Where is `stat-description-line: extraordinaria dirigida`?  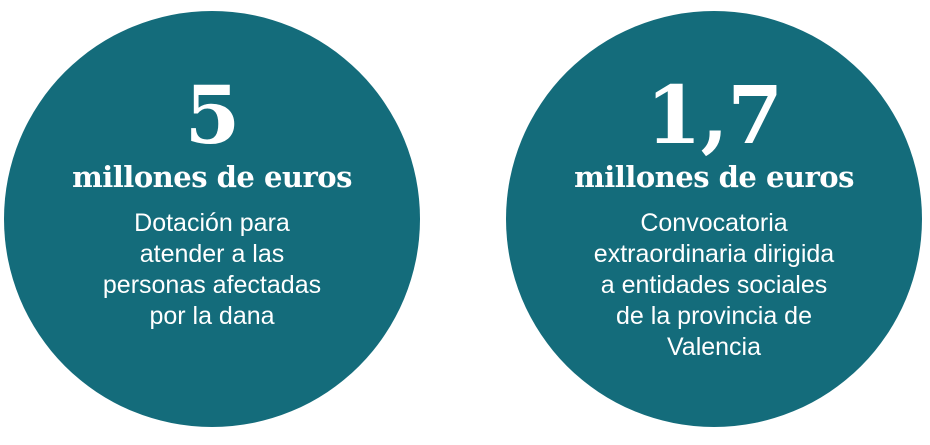
stat-description-line: extraordinaria dirigida is located at coordinates (714, 254).